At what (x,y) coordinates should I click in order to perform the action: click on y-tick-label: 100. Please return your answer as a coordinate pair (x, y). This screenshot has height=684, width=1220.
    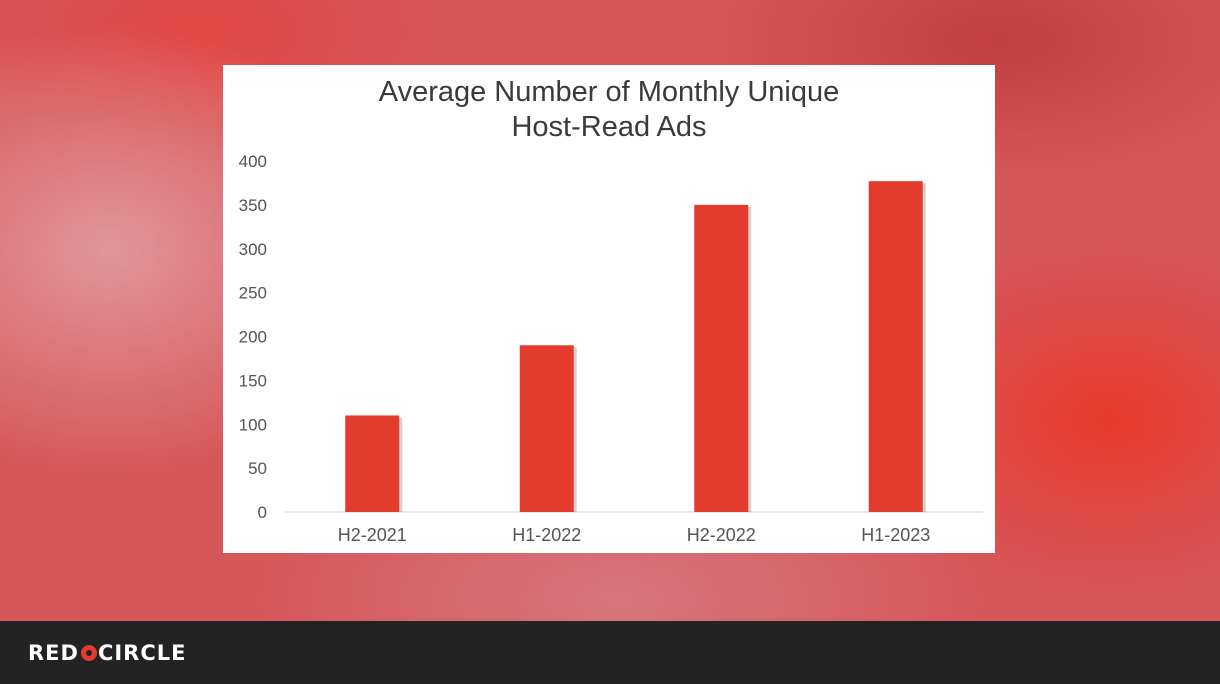
    Looking at the image, I should click on (253, 424).